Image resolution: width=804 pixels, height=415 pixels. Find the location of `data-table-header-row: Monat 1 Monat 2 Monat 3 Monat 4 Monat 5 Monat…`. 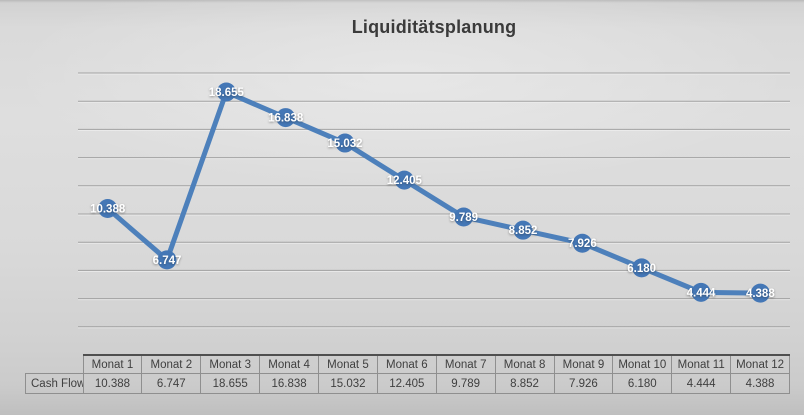

data-table-header-row: Monat 1 Monat 2 Monat 3 Monat 4 Monat 5 Monat… is located at coordinates (408, 364).